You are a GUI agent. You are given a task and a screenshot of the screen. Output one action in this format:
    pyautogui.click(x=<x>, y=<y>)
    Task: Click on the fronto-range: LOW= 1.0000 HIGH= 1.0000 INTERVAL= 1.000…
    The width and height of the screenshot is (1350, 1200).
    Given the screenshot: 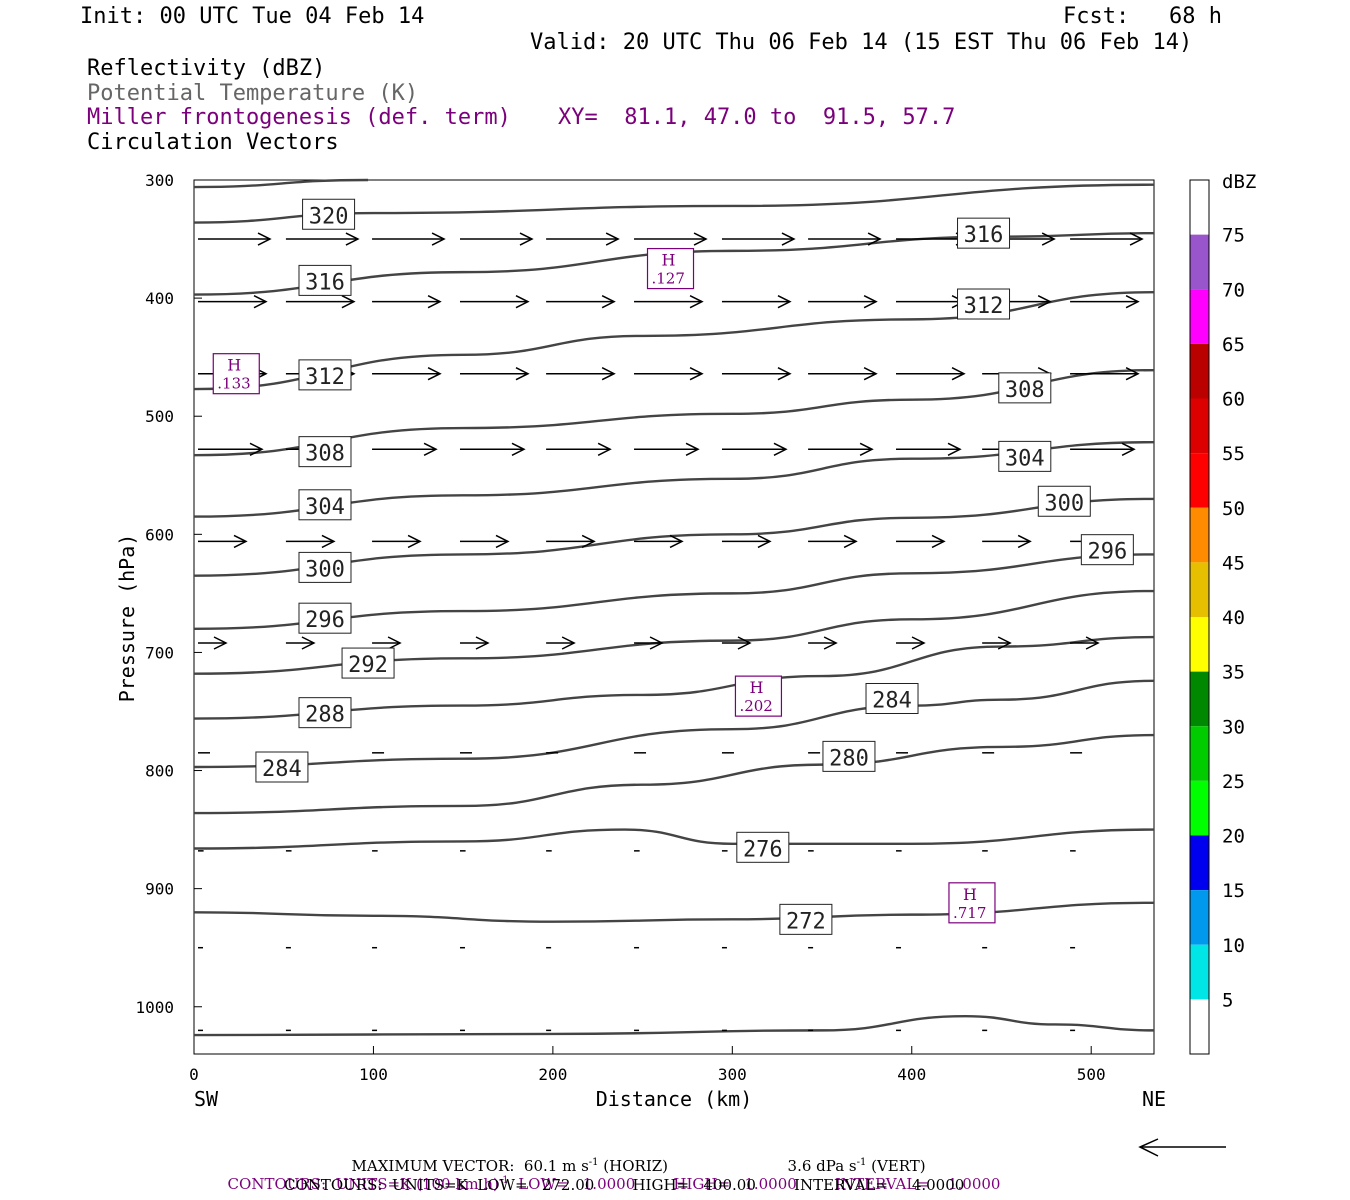 What is the action you would take?
    pyautogui.click(x=754, y=1184)
    